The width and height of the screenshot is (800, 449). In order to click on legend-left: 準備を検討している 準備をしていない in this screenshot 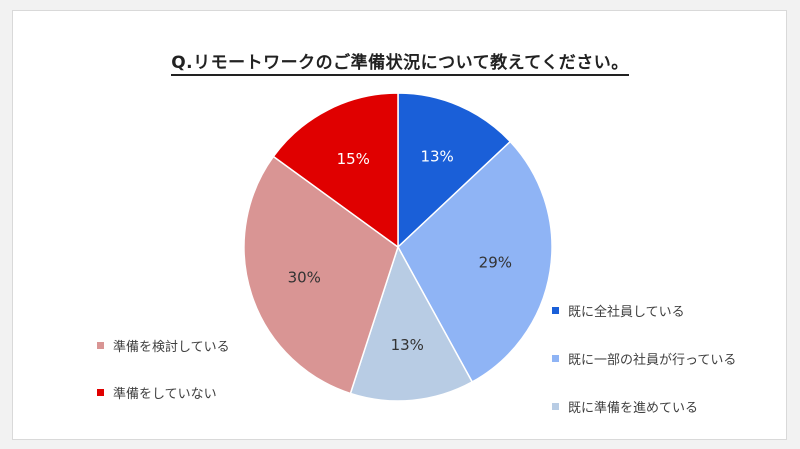, I will do `click(163, 382)`.